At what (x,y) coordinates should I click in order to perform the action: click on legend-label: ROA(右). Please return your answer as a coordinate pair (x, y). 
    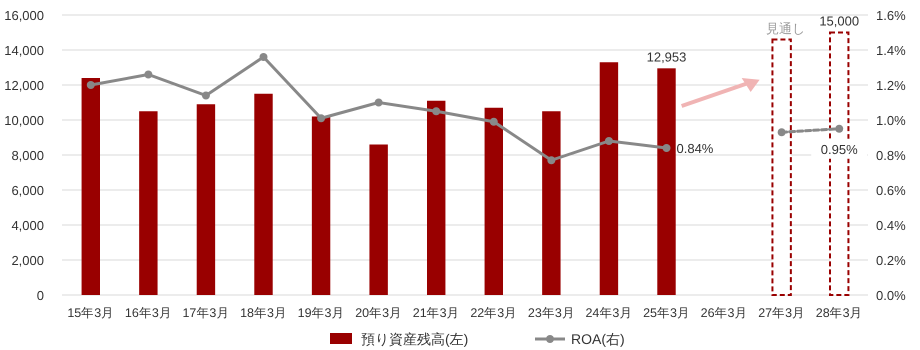
    Looking at the image, I should click on (598, 339).